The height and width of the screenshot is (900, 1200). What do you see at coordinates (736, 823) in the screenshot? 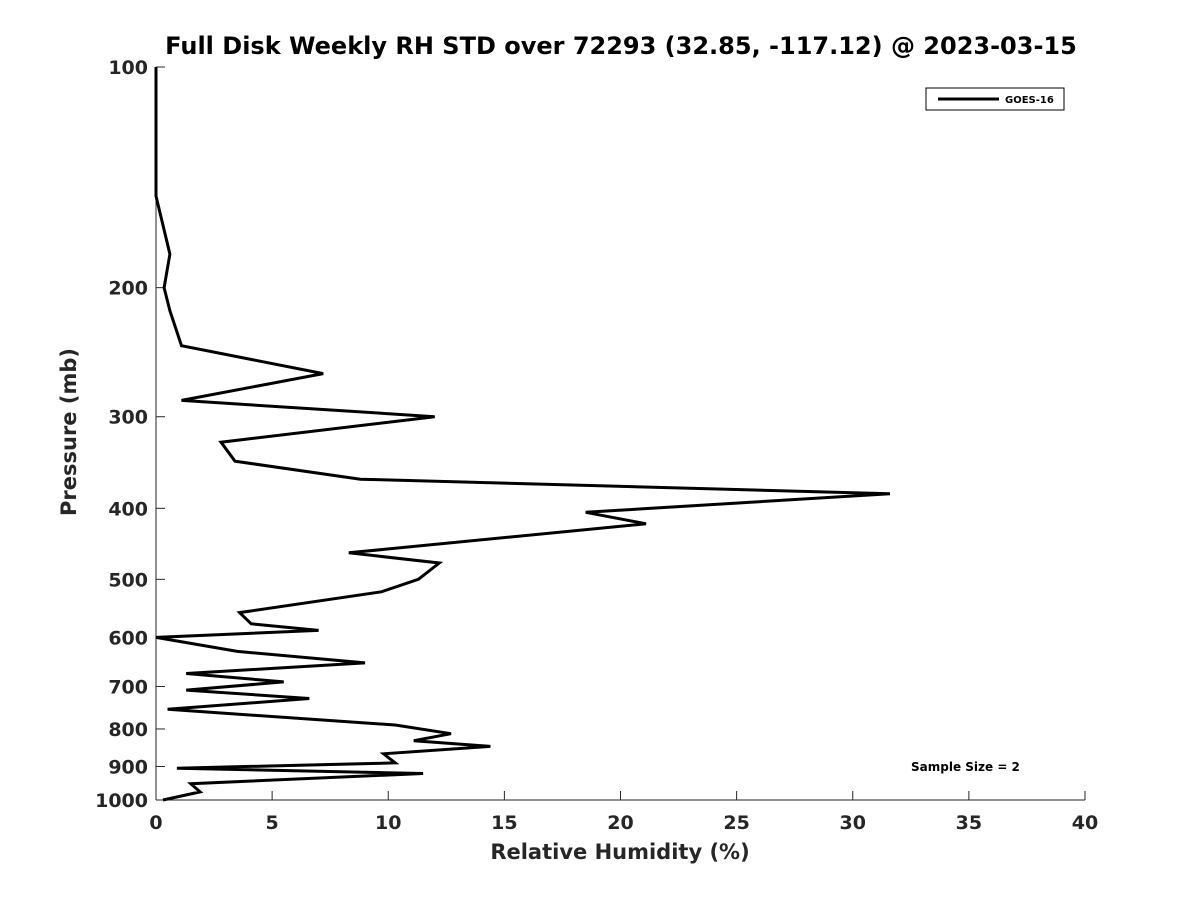
I see `x-tick-label-25: 25` at bounding box center [736, 823].